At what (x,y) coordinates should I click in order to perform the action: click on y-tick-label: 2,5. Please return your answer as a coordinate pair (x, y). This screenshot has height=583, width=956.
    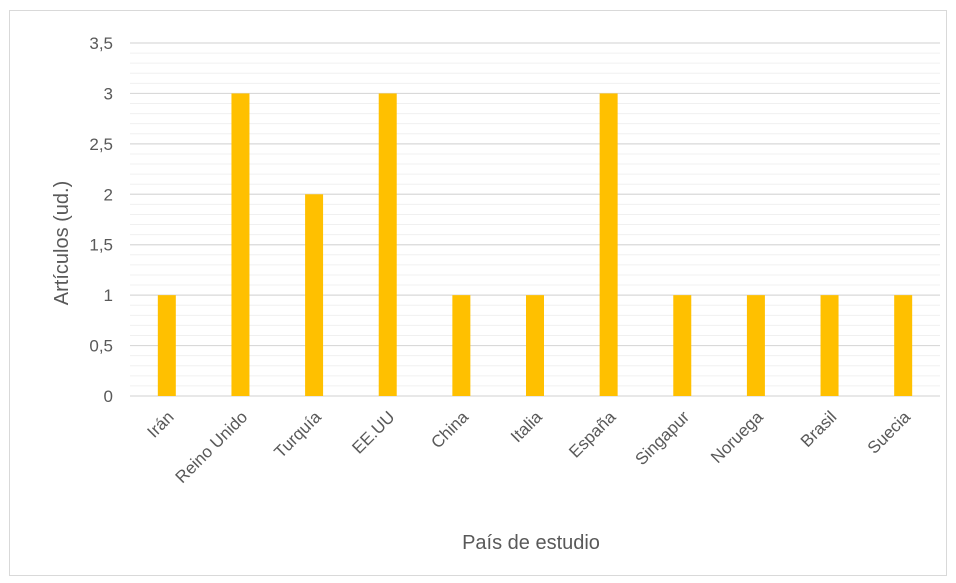
    Looking at the image, I should click on (101, 144).